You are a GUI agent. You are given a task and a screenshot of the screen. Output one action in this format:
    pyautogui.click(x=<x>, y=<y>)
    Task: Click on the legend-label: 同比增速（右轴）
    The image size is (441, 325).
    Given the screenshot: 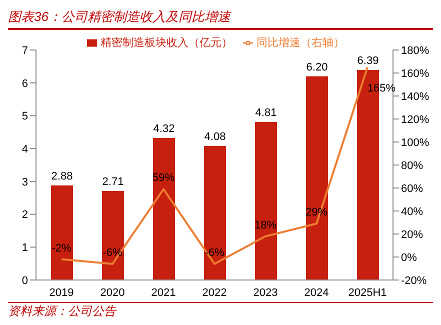 What is the action you would take?
    pyautogui.click(x=300, y=43)
    